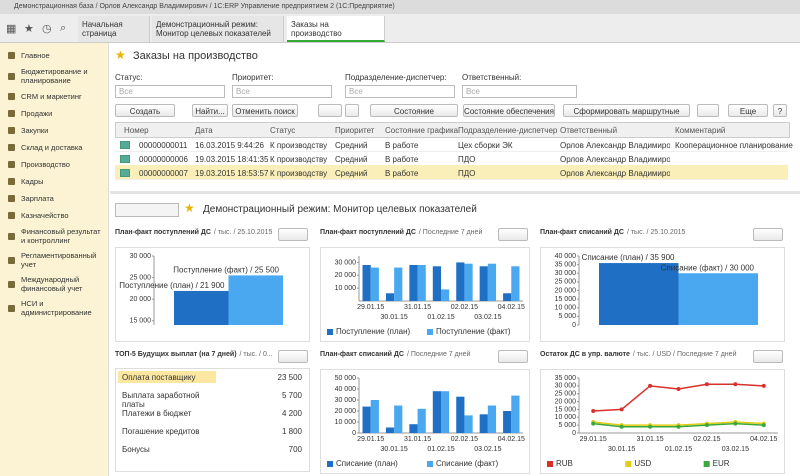  What do you see at coordinates (54, 236) in the screenshot?
I see `menu-item: Финансовый результат и контроллинг` at bounding box center [54, 236].